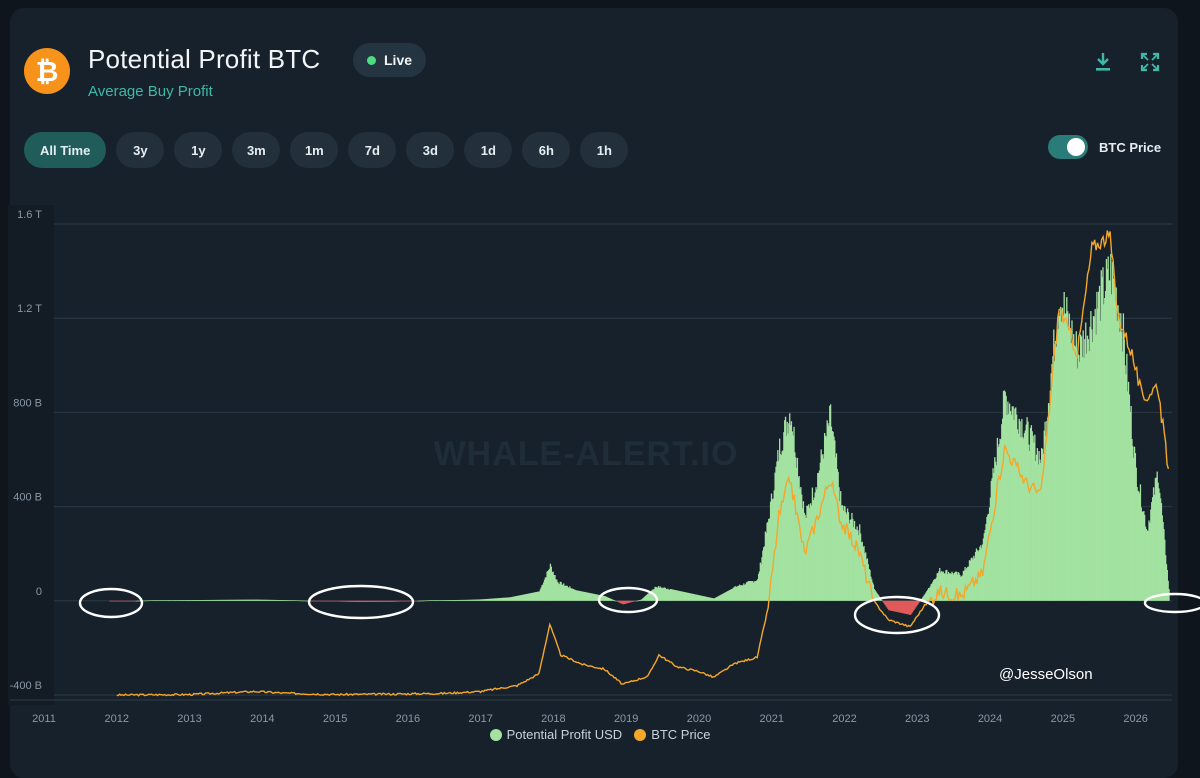 The image size is (1200, 778). I want to click on legend-item-potential-profit: Potential Profit USD, so click(555, 734).